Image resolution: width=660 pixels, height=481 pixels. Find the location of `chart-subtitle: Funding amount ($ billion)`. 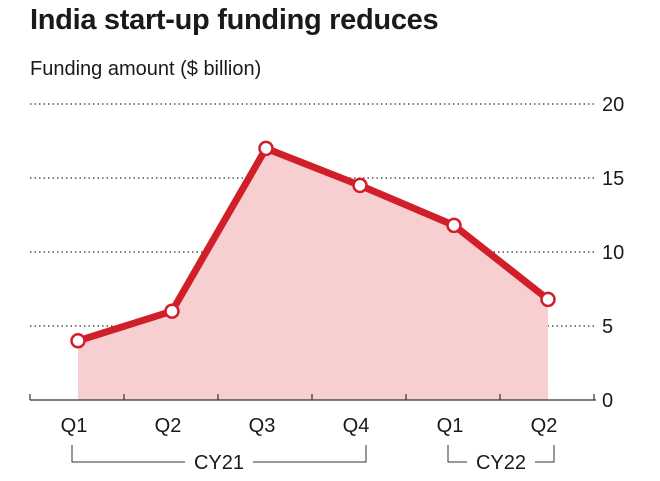

chart-subtitle: Funding amount ($ billion) is located at coordinates (146, 69).